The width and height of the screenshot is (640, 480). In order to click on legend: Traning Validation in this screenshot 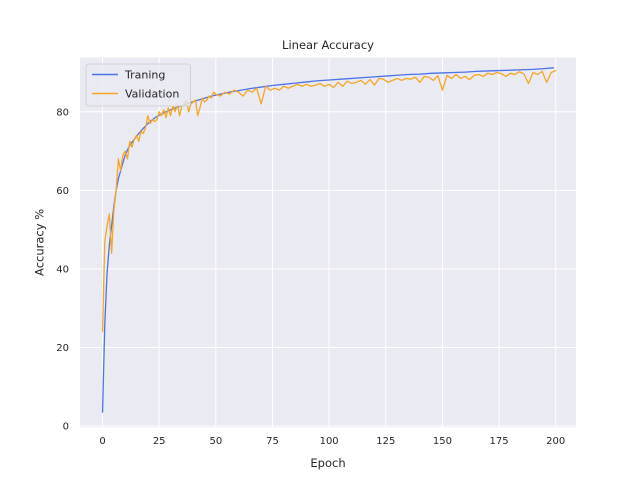, I will do `click(138, 85)`.